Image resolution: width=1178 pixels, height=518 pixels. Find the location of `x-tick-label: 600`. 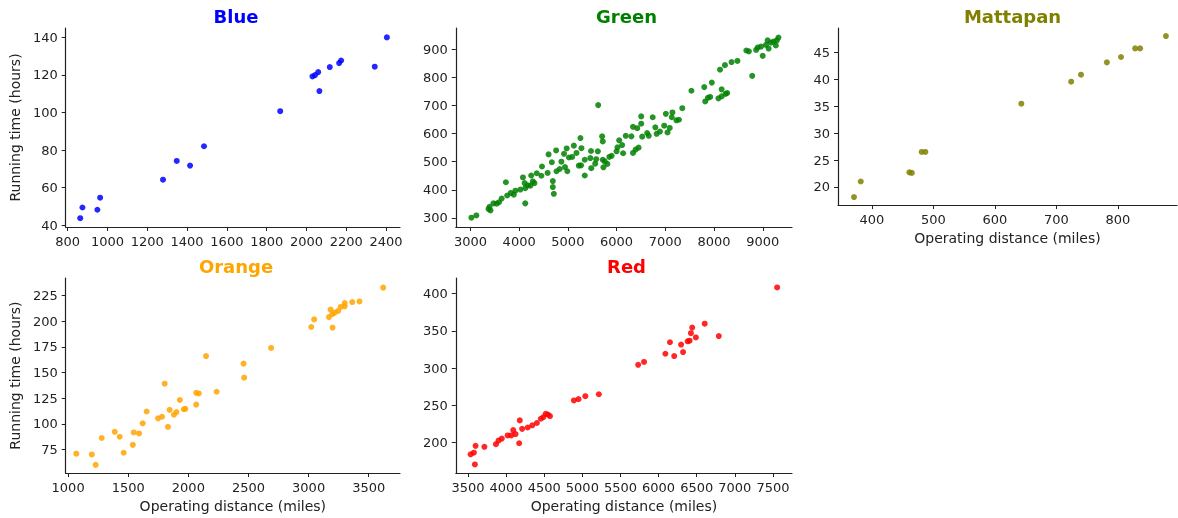

x-tick-label: 600 is located at coordinates (995, 220).